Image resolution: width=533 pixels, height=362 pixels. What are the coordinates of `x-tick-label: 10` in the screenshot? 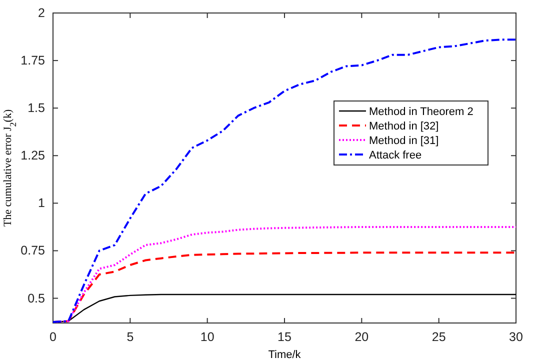 It's located at (207, 337).